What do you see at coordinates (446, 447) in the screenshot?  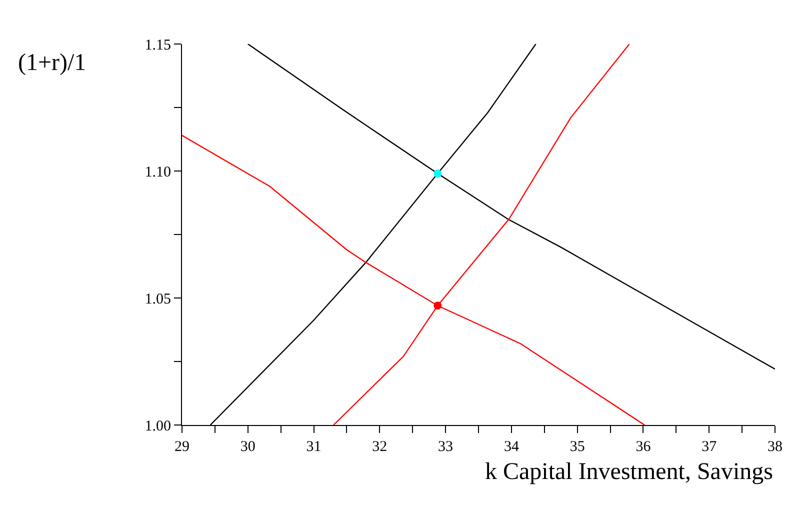 I see `x-tick-label: 33` at bounding box center [446, 447].